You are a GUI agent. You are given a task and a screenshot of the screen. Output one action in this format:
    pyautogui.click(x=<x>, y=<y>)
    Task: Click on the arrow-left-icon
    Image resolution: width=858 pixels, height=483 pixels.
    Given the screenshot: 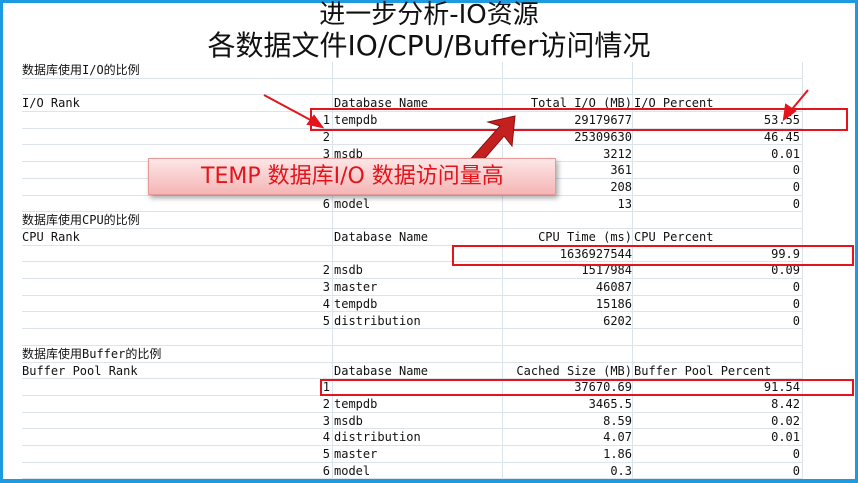 What is the action you would take?
    pyautogui.click(x=291, y=109)
    